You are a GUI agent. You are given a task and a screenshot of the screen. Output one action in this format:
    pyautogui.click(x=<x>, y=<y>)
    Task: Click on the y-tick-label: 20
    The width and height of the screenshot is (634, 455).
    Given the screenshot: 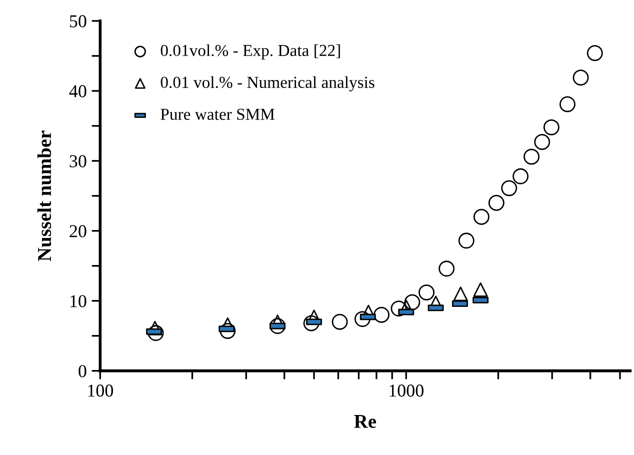 What is the action you would take?
    pyautogui.click(x=78, y=231)
    